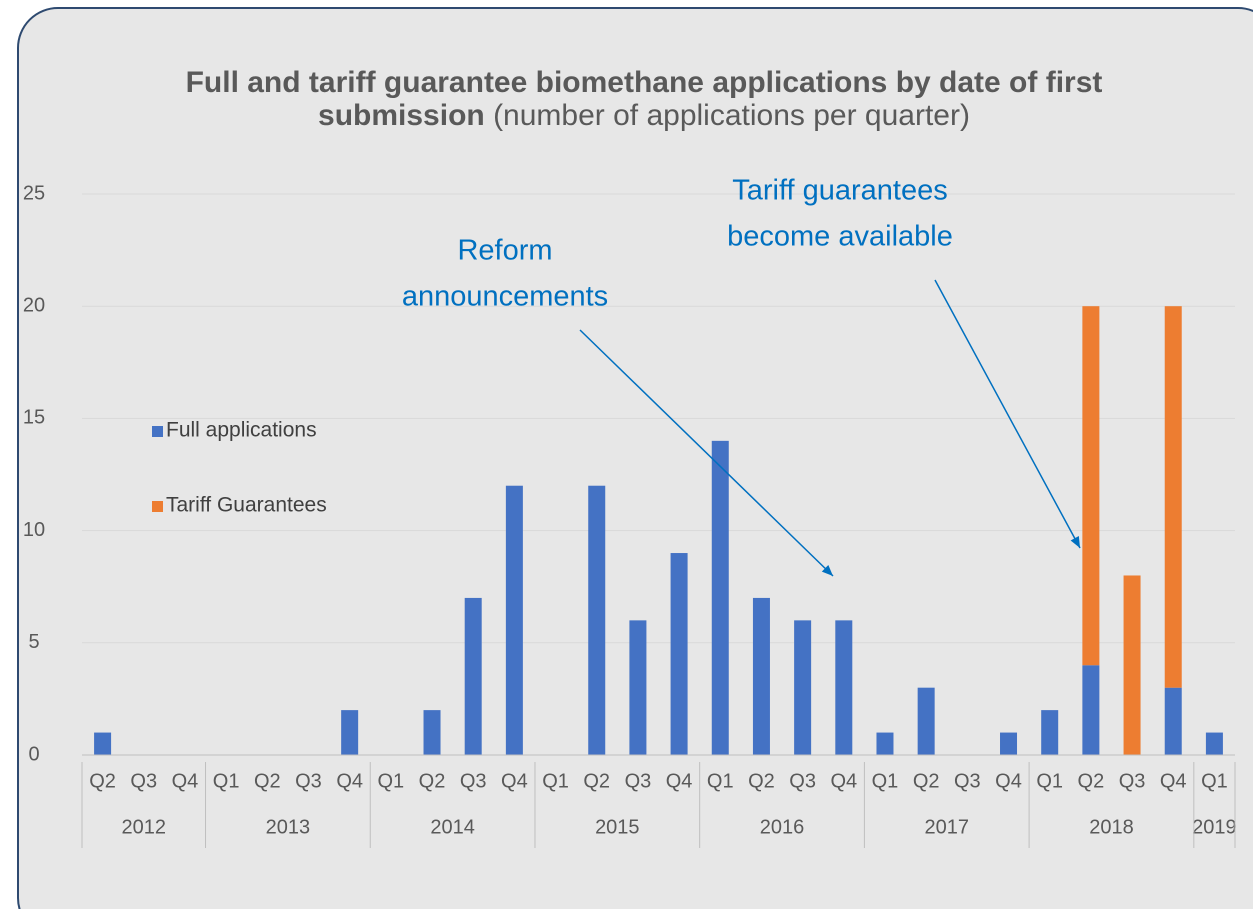  I want to click on x-group-label: 2016, so click(782, 827).